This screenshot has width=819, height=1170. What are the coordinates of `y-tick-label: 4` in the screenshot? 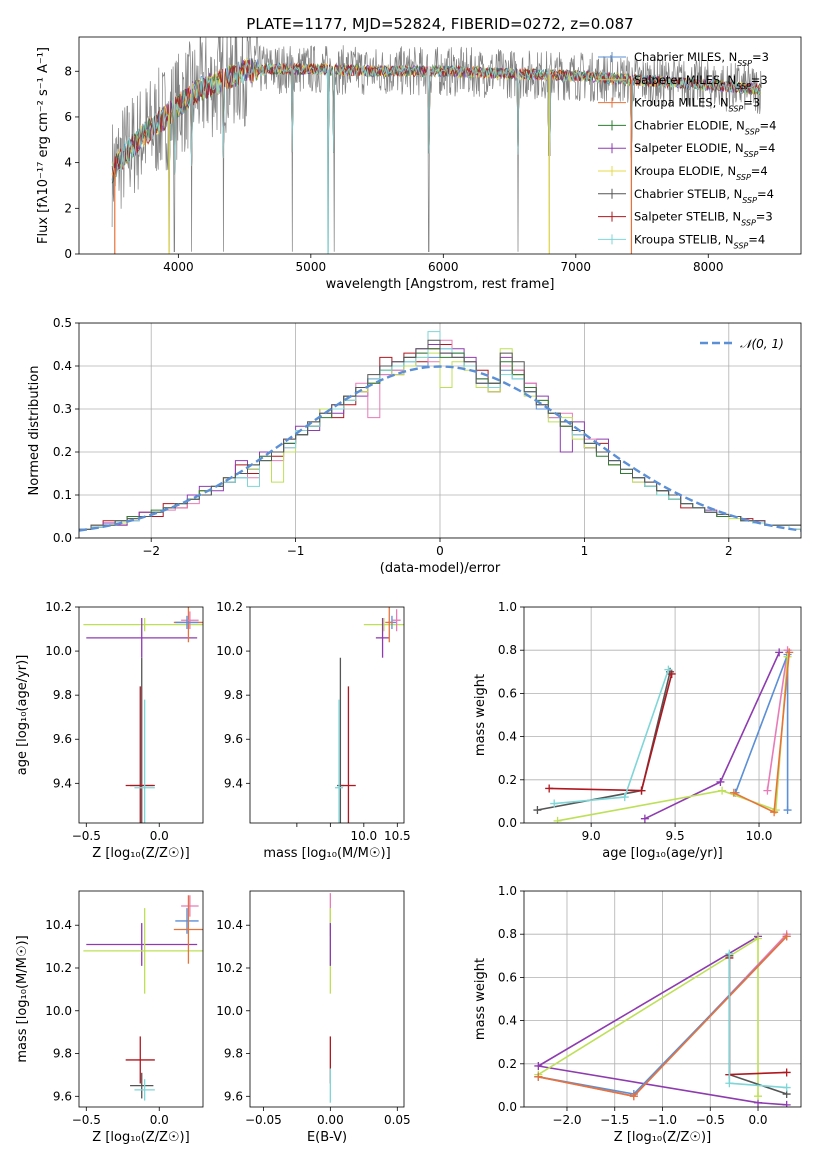 It's located at (68, 163).